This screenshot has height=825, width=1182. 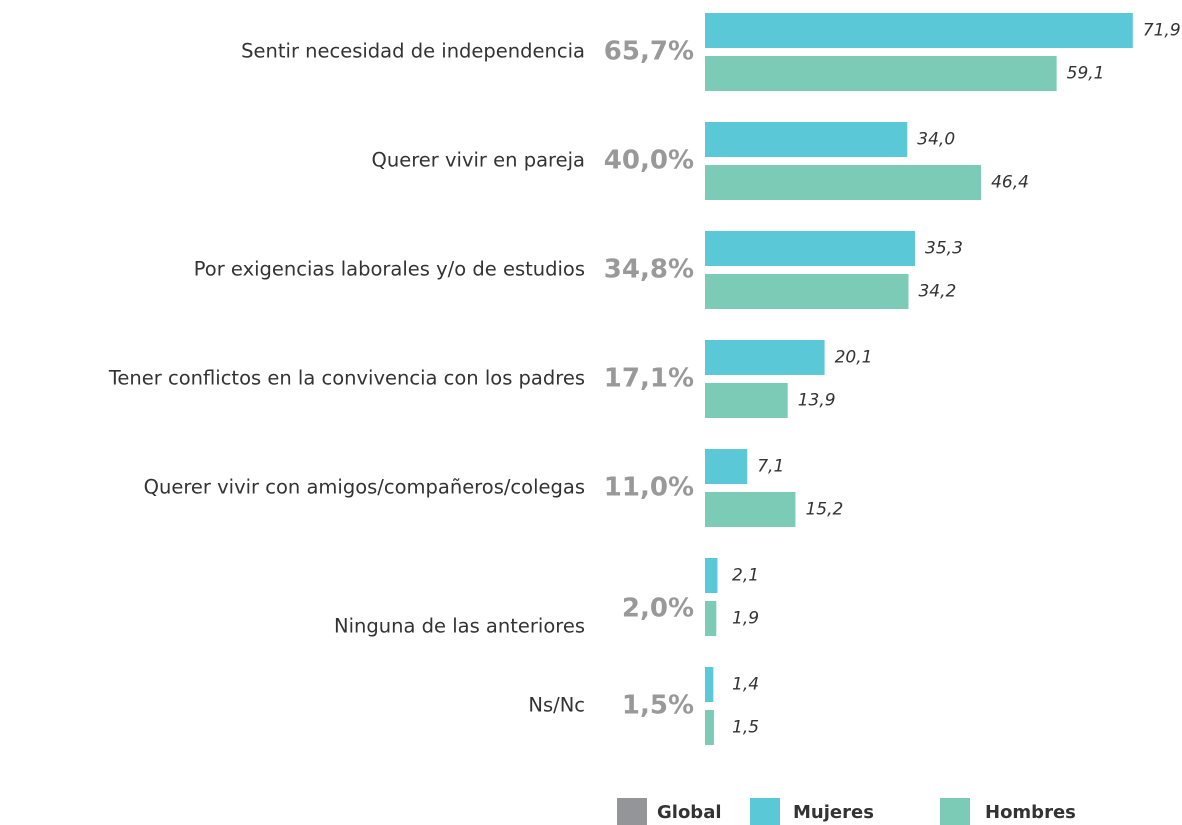 I want to click on value-label: 34,2, so click(x=937, y=292).